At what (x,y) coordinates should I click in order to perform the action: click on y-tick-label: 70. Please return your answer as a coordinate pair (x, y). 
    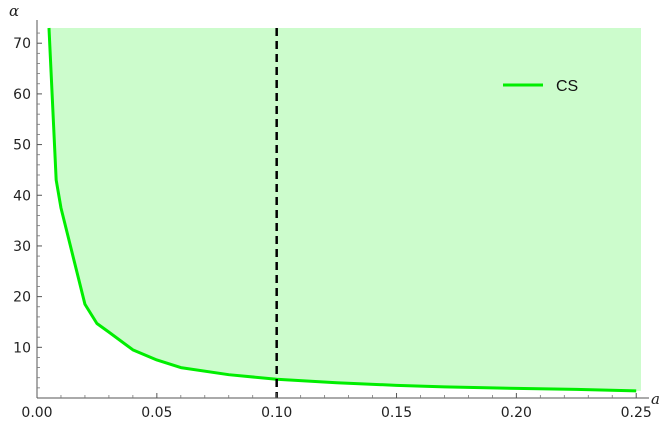
    Looking at the image, I should click on (22, 44).